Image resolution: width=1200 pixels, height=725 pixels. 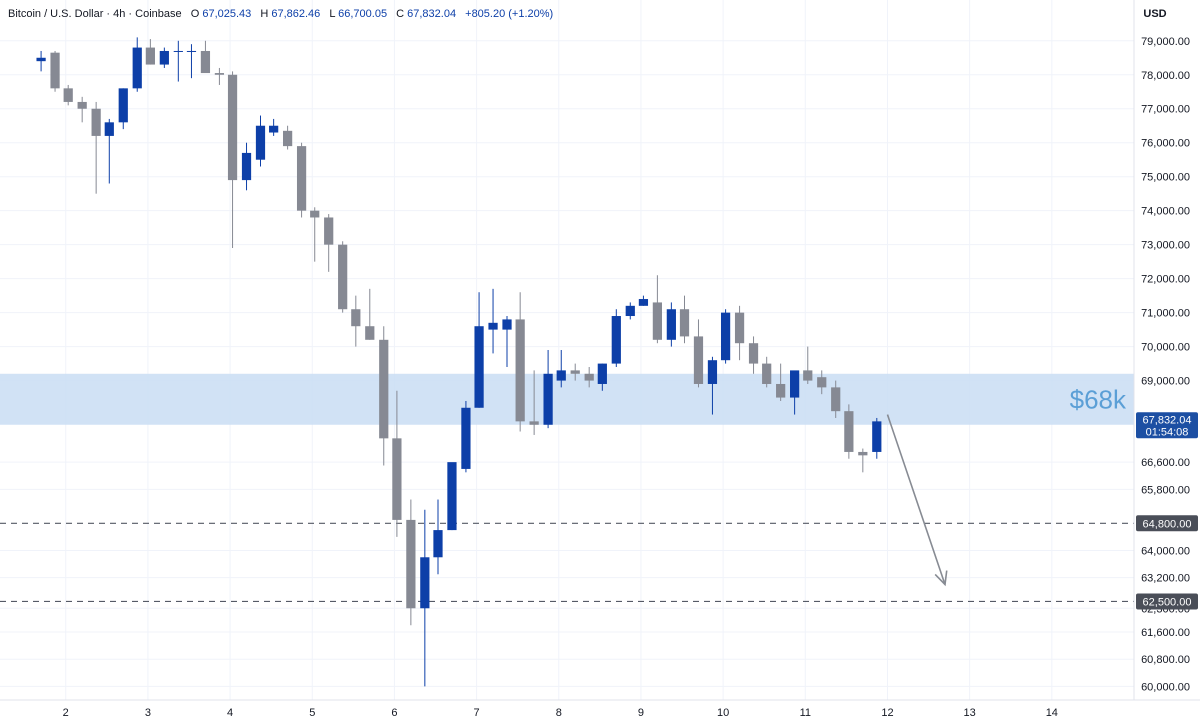 I want to click on time-tick-label: 14, so click(x=1052, y=713).